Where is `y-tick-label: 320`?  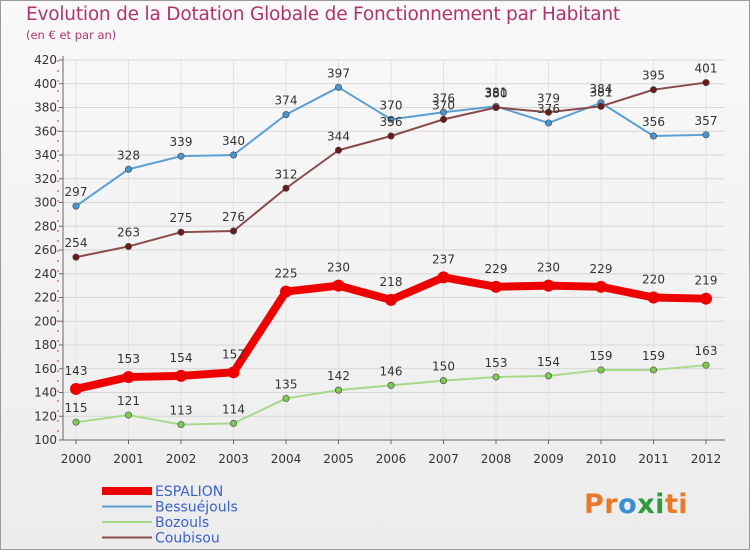 y-tick-label: 320 is located at coordinates (45, 179).